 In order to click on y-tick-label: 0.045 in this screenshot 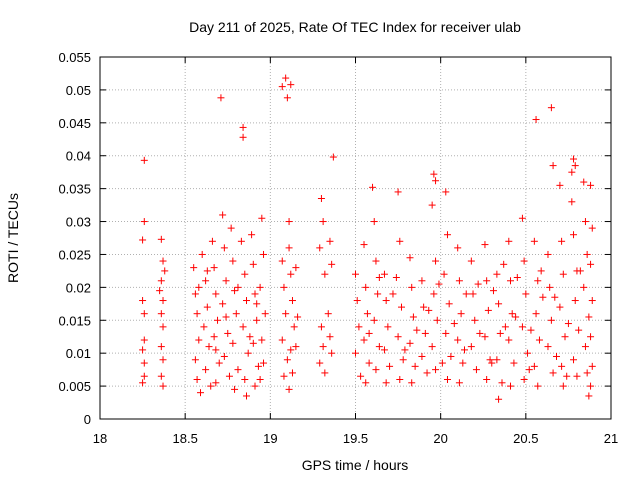, I will do `click(74, 123)`.